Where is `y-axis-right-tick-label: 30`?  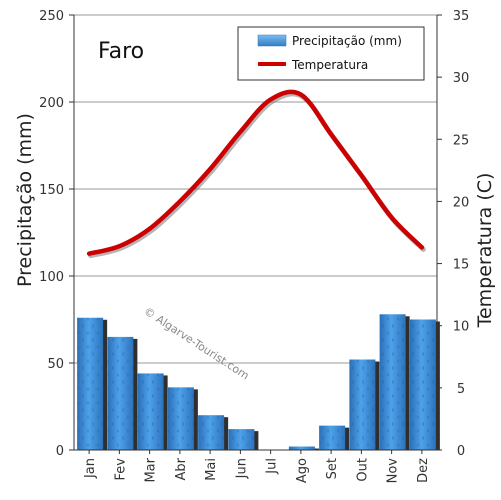
y-axis-right-tick-label: 30 is located at coordinates (461, 78).